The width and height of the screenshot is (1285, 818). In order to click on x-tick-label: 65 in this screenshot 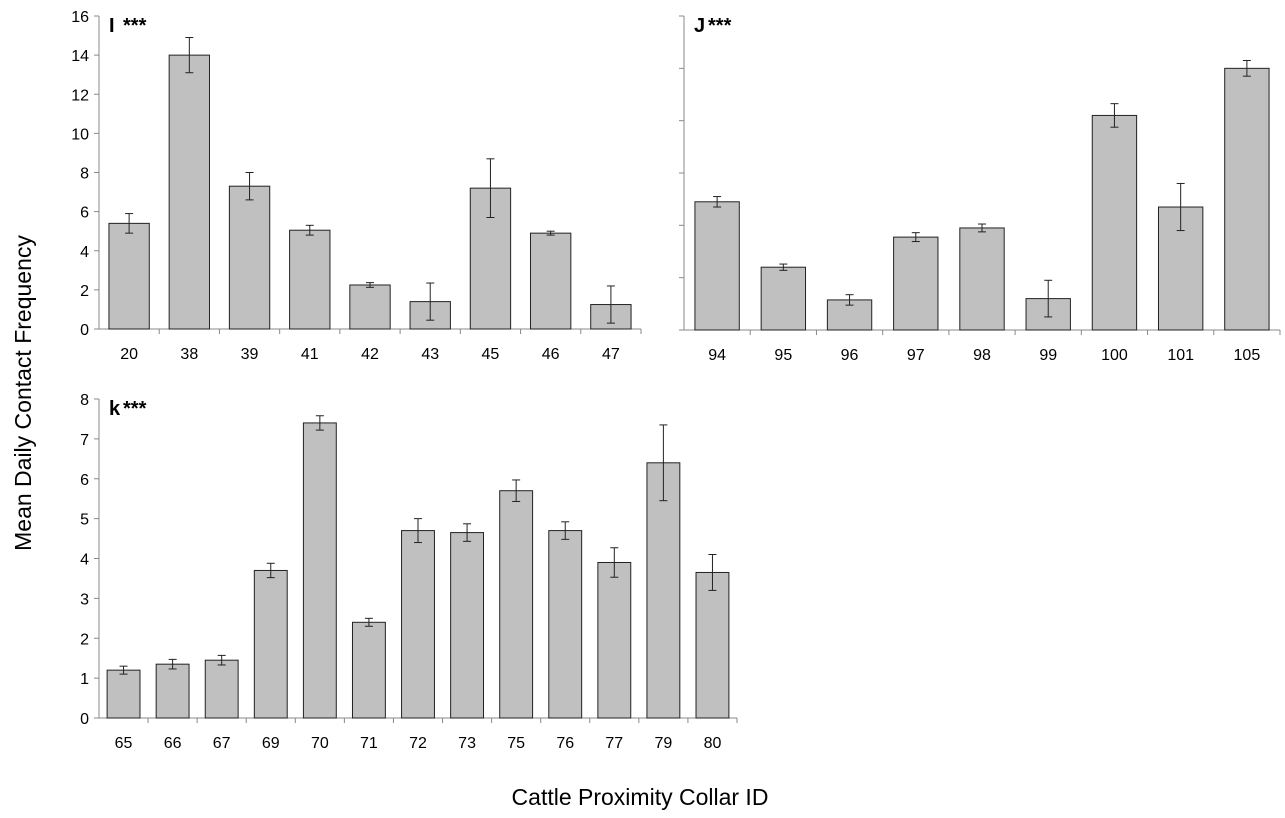, I will do `click(124, 743)`.